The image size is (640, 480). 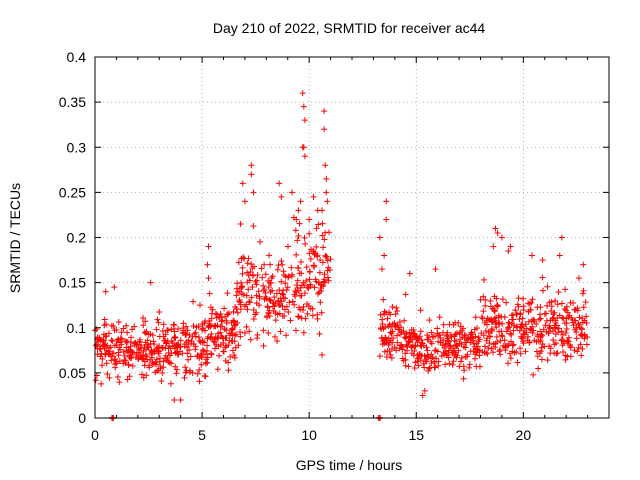 I want to click on y-tick-label: 0.15, so click(x=72, y=283).